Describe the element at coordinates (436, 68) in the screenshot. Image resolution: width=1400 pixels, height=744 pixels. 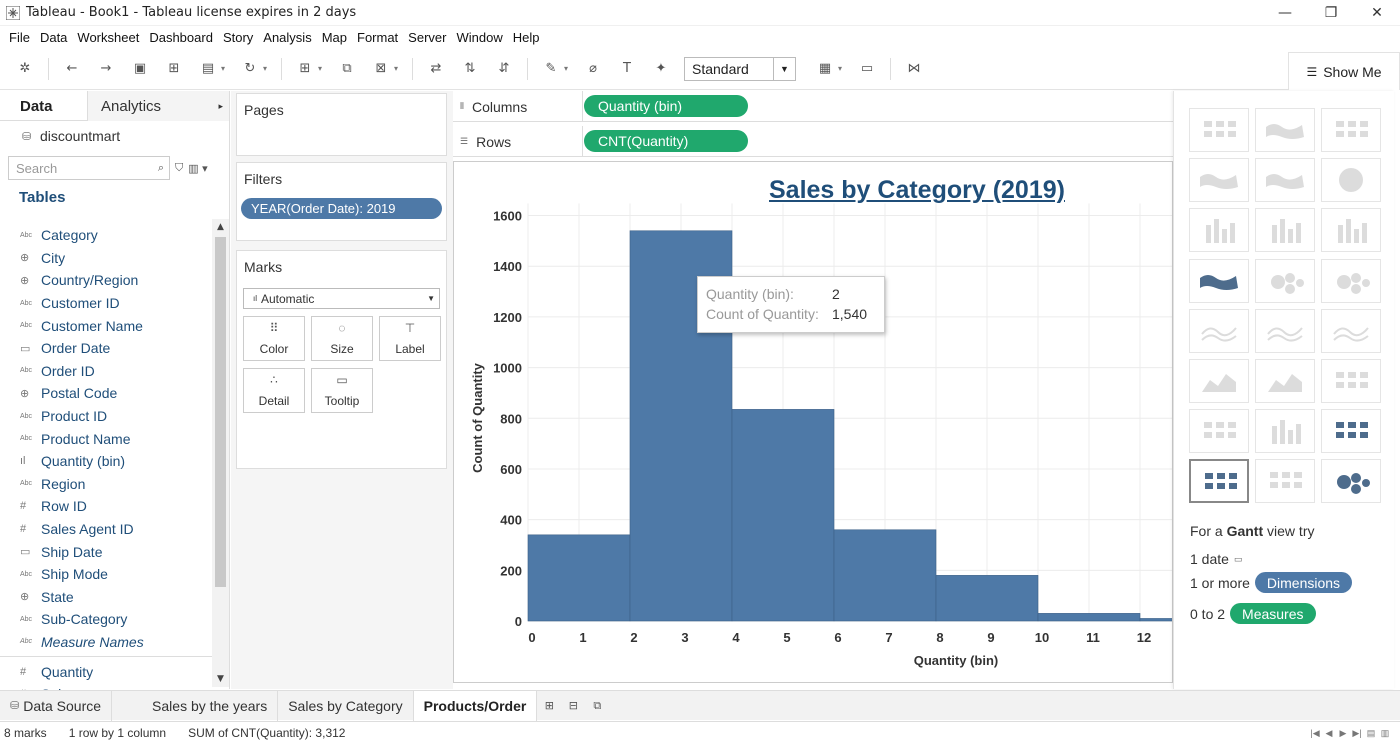
I see `swap-rows-columns-icon: ⇄` at that location.